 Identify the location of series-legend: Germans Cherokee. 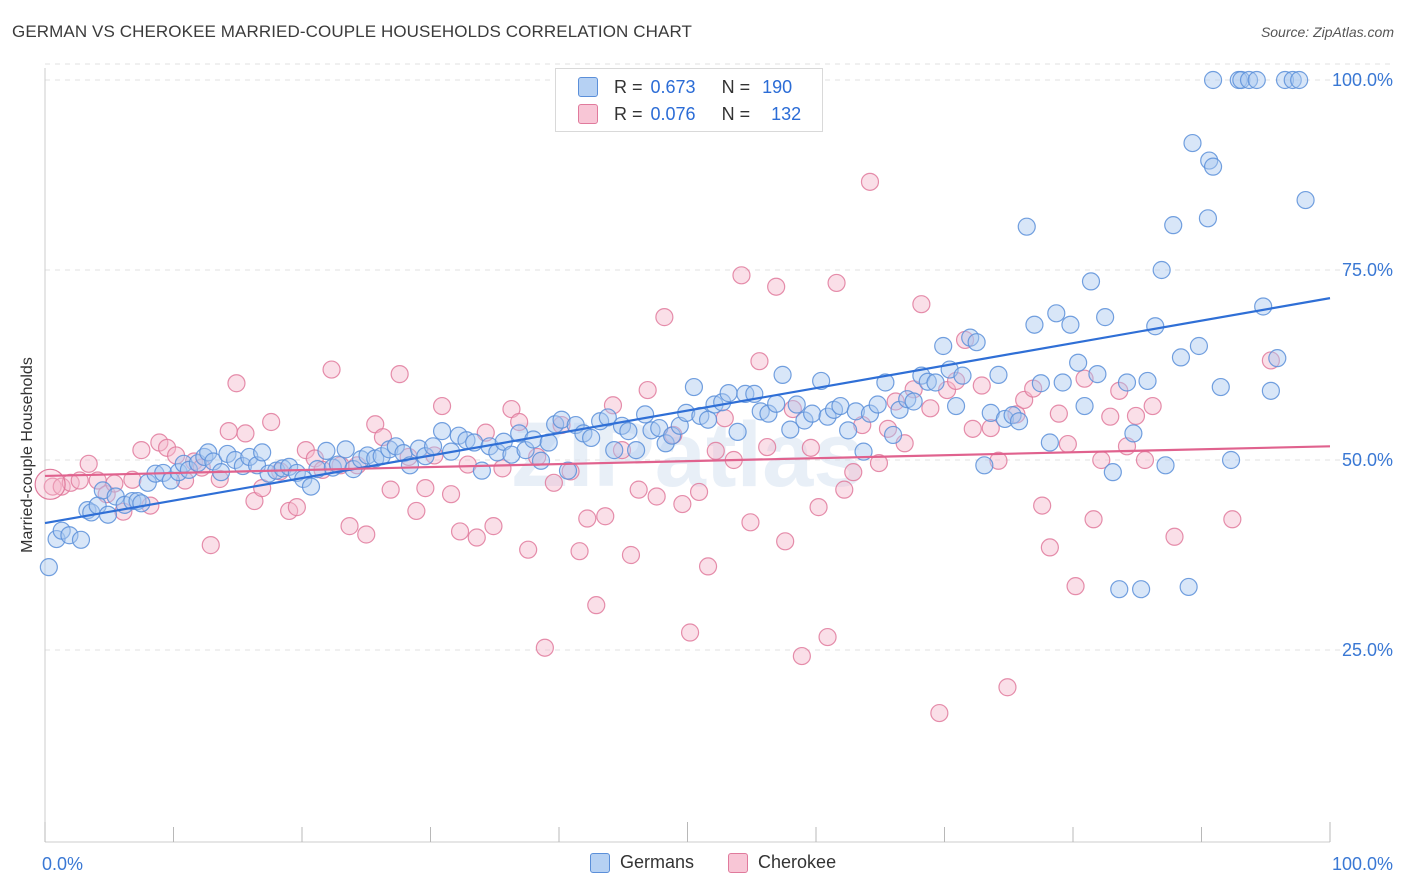
(730, 862).